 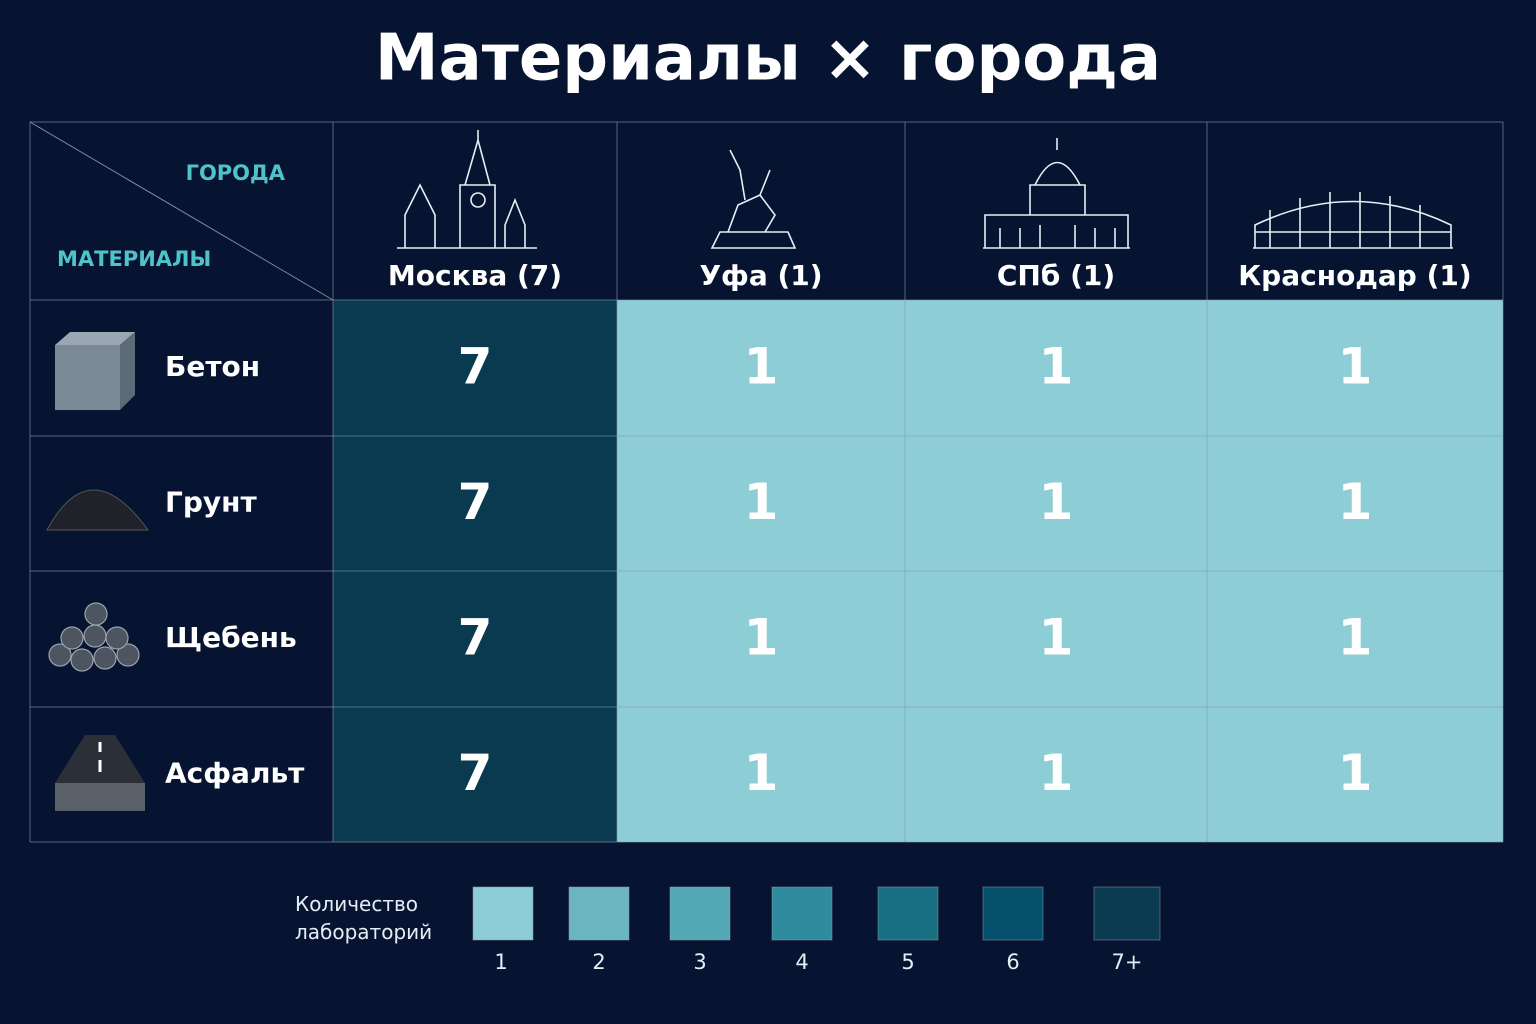 What do you see at coordinates (100, 773) in the screenshot?
I see `asphalt-icon` at bounding box center [100, 773].